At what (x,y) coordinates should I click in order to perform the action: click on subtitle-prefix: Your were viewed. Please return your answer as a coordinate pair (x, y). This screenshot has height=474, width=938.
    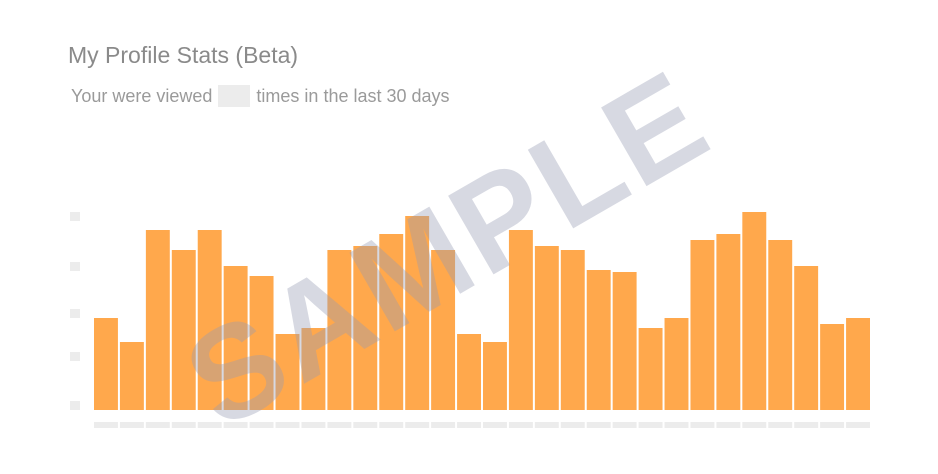
    Looking at the image, I should click on (142, 95).